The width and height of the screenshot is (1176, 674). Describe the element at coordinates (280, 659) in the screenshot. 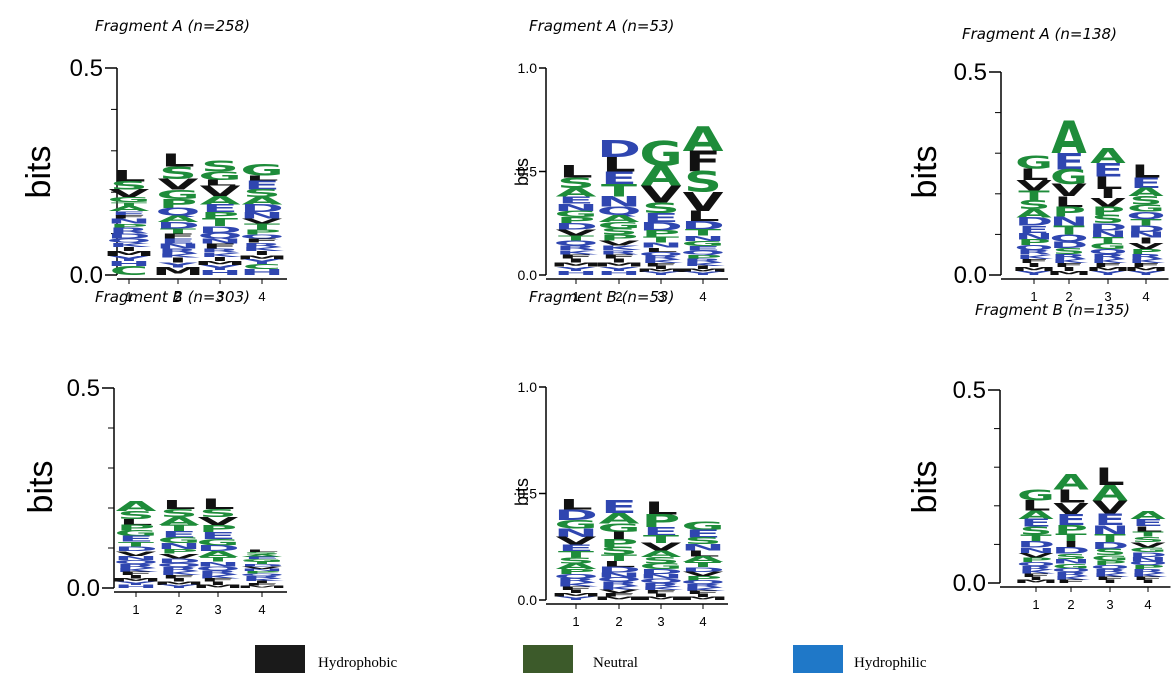

I see `legend-swatch-hydrophobic` at that location.